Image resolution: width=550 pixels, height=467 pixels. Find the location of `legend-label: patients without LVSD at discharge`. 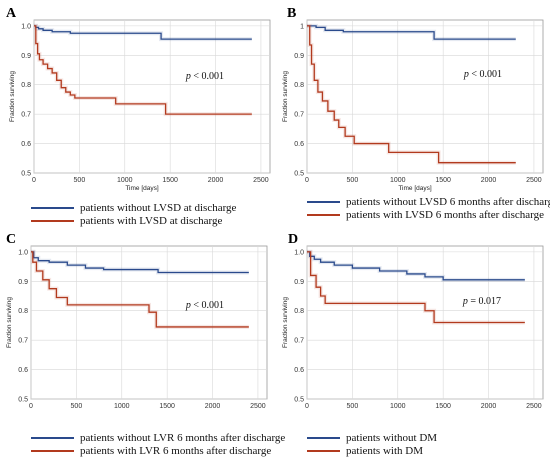

legend-label: patients without LVSD at discharge is located at coordinates (158, 208).